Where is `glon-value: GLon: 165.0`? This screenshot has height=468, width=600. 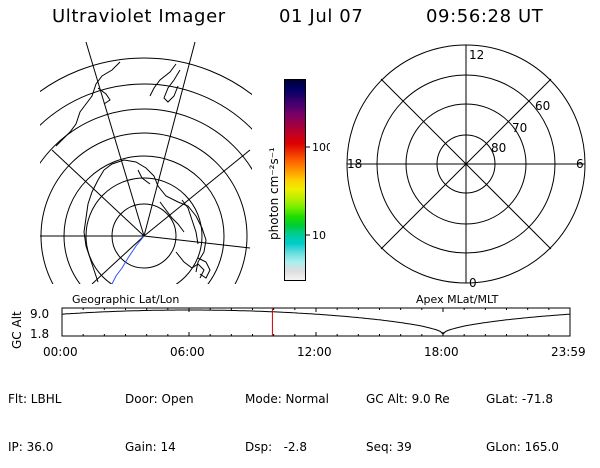 glon-value: GLon: 165.0 is located at coordinates (522, 447).